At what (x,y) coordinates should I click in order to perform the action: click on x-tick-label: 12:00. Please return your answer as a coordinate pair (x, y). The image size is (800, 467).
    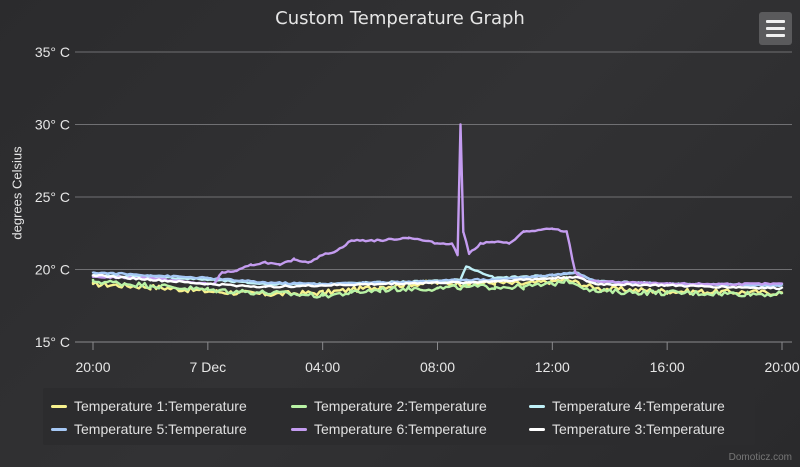
    Looking at the image, I should click on (552, 367).